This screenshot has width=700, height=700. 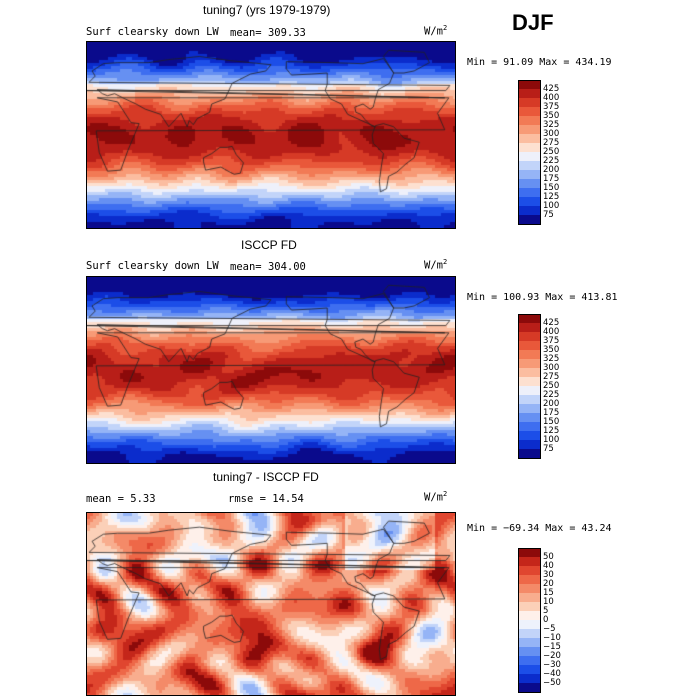 I want to click on colorbar-level-label: 275, so click(x=551, y=143).